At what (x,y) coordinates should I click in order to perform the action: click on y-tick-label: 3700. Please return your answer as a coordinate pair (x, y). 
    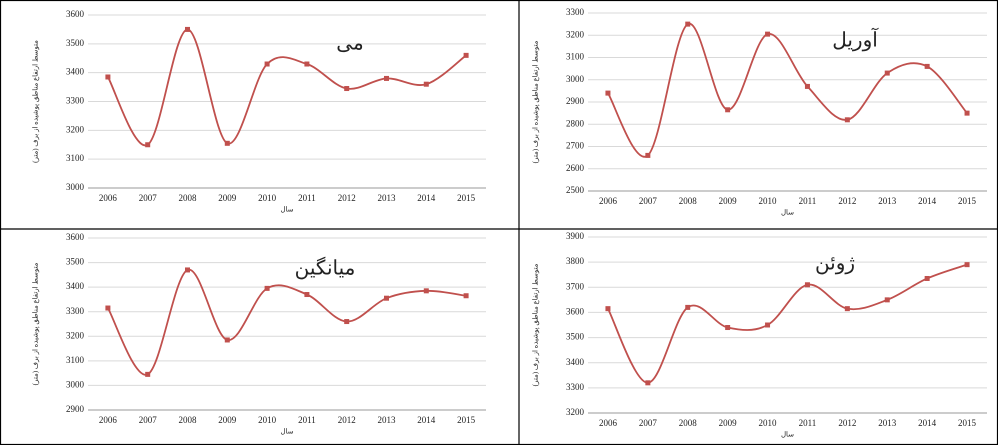
    Looking at the image, I should click on (575, 286).